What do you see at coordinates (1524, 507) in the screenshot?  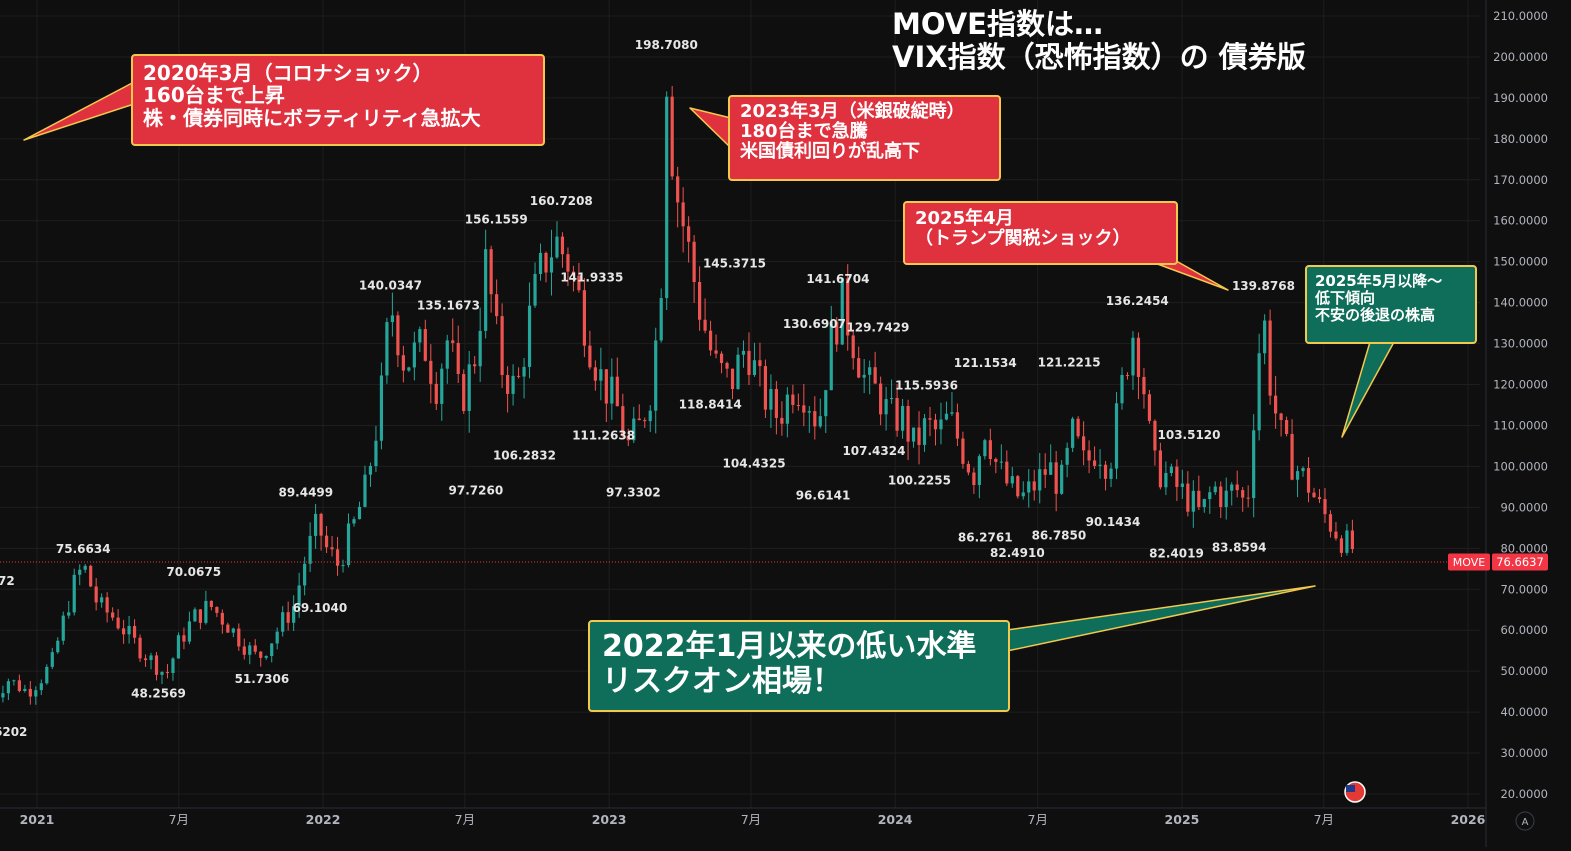 I see `y-tick-label: 90.0000` at bounding box center [1524, 507].